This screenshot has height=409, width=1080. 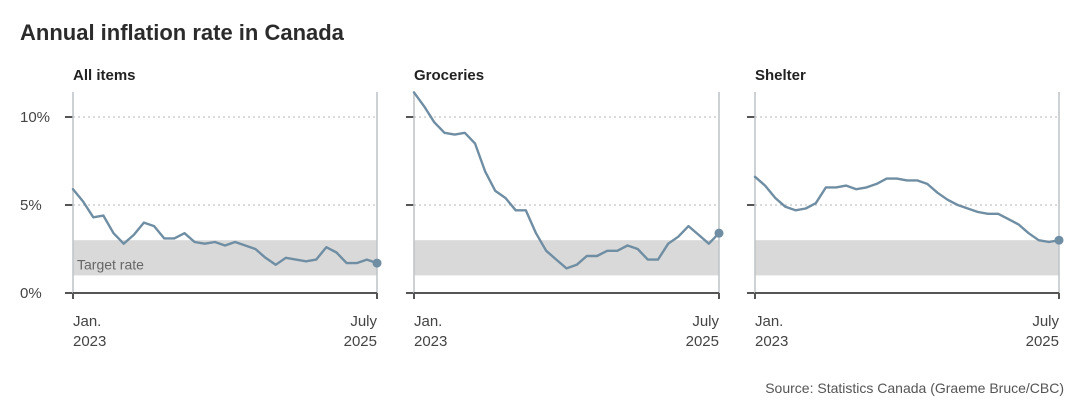 What do you see at coordinates (31, 293) in the screenshot?
I see `y-tick-label: 0%` at bounding box center [31, 293].